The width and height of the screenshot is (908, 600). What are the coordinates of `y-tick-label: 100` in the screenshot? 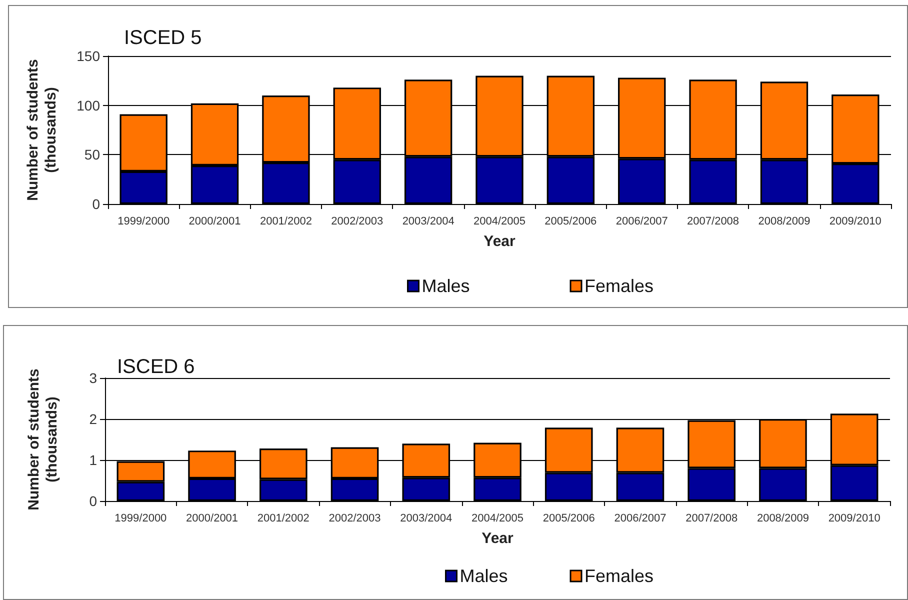 It's located at (88, 105).